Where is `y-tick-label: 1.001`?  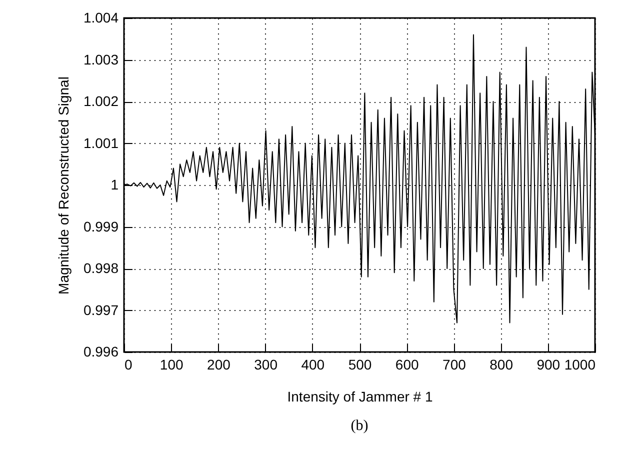 y-tick-label: 1.001 is located at coordinates (101, 142).